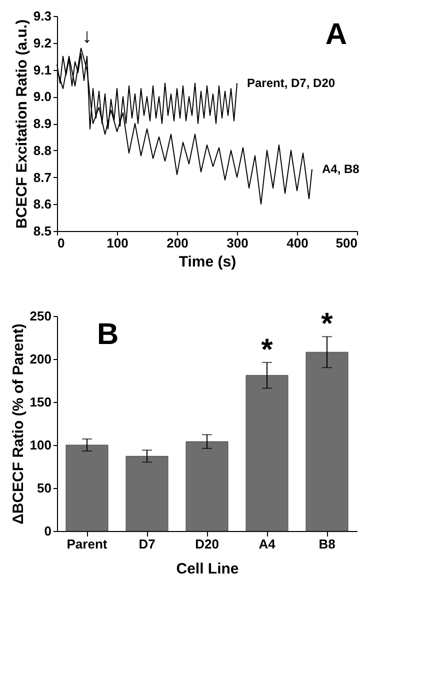 This screenshot has height=696, width=422. Describe the element at coordinates (291, 83) in the screenshot. I see `series-label: Parent, D7, D20` at that location.